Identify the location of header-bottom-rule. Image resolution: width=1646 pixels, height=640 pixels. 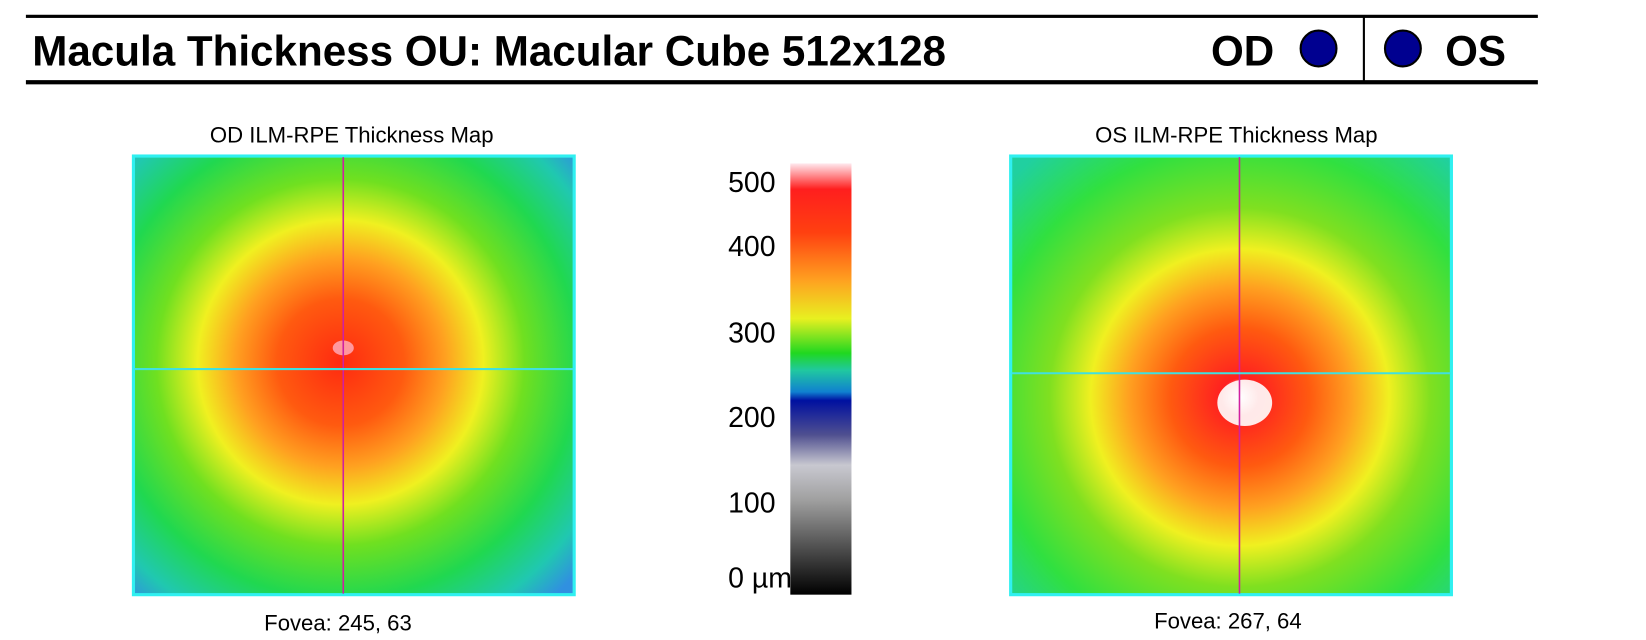
(781, 82).